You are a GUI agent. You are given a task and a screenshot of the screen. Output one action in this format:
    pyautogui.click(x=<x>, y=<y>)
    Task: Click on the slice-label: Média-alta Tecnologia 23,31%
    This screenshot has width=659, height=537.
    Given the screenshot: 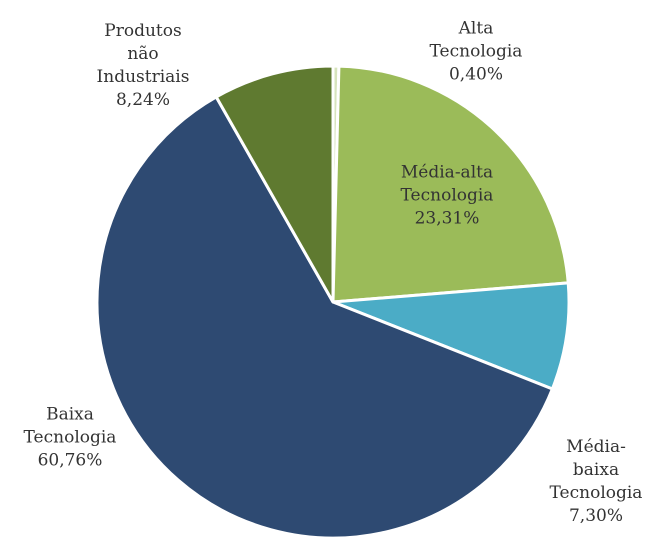 What is the action you would take?
    pyautogui.click(x=447, y=196)
    